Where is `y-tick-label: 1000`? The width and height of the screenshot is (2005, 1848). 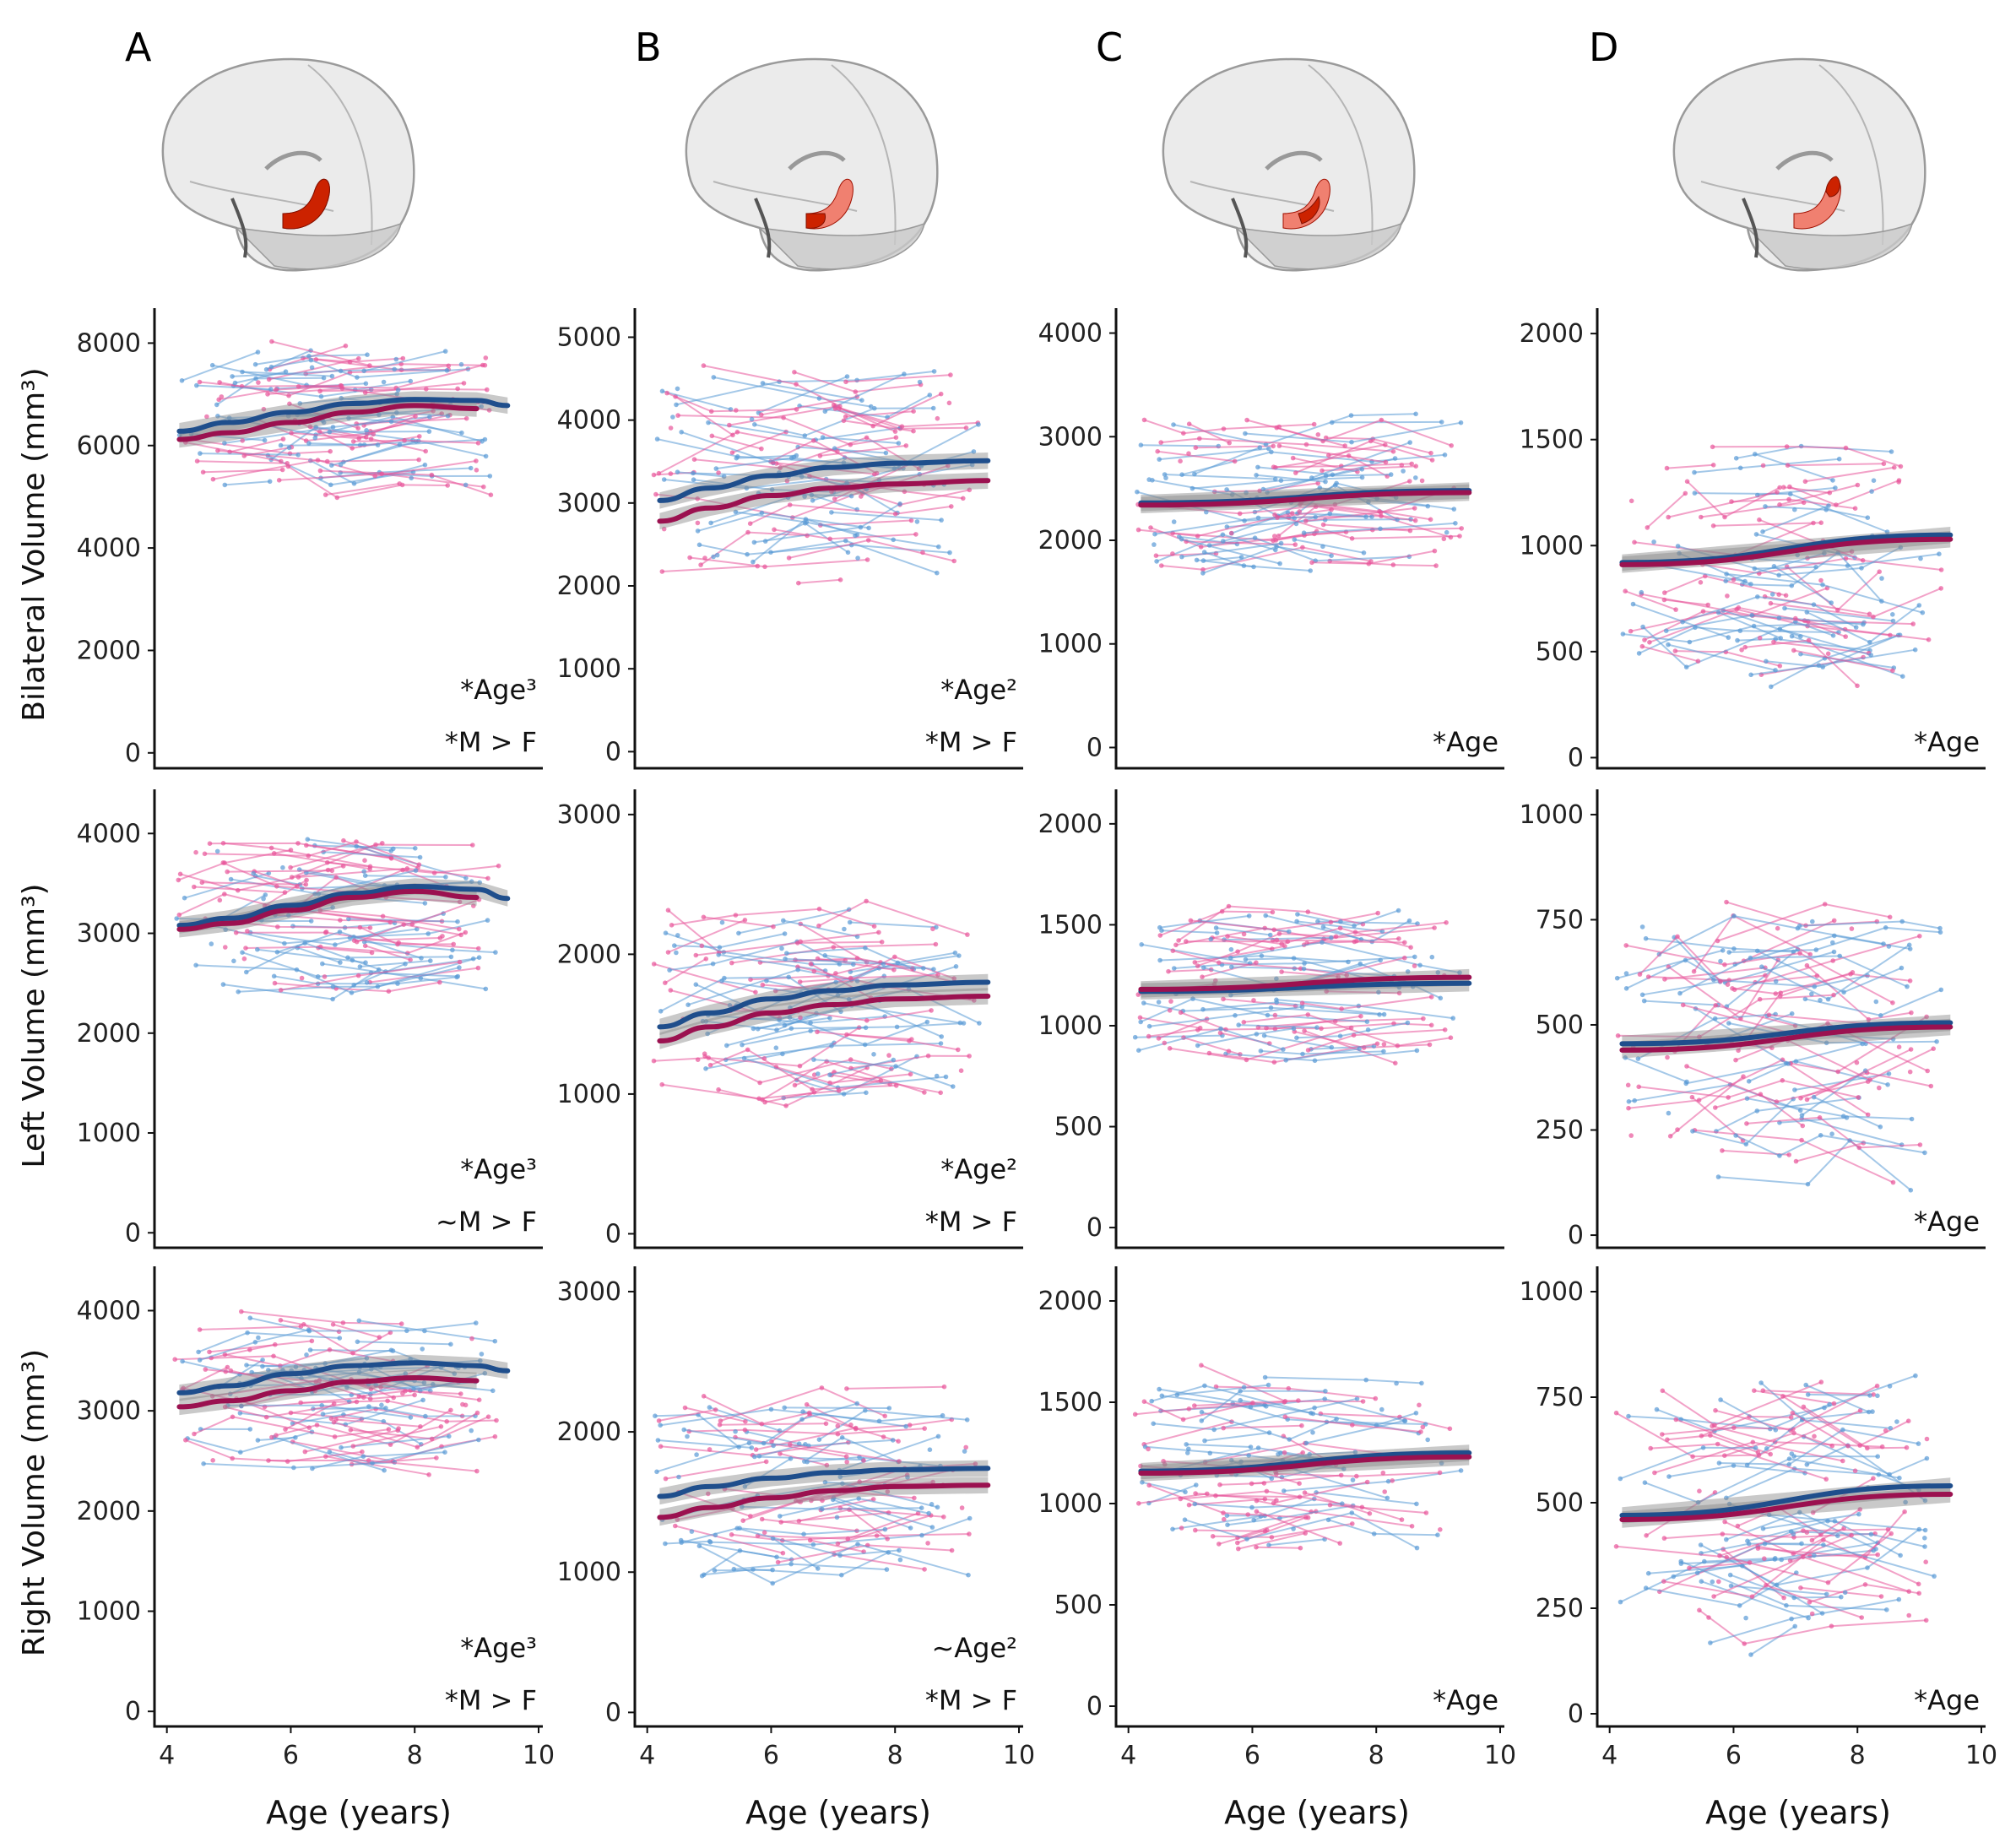 y-tick-label: 1000 is located at coordinates (1552, 815).